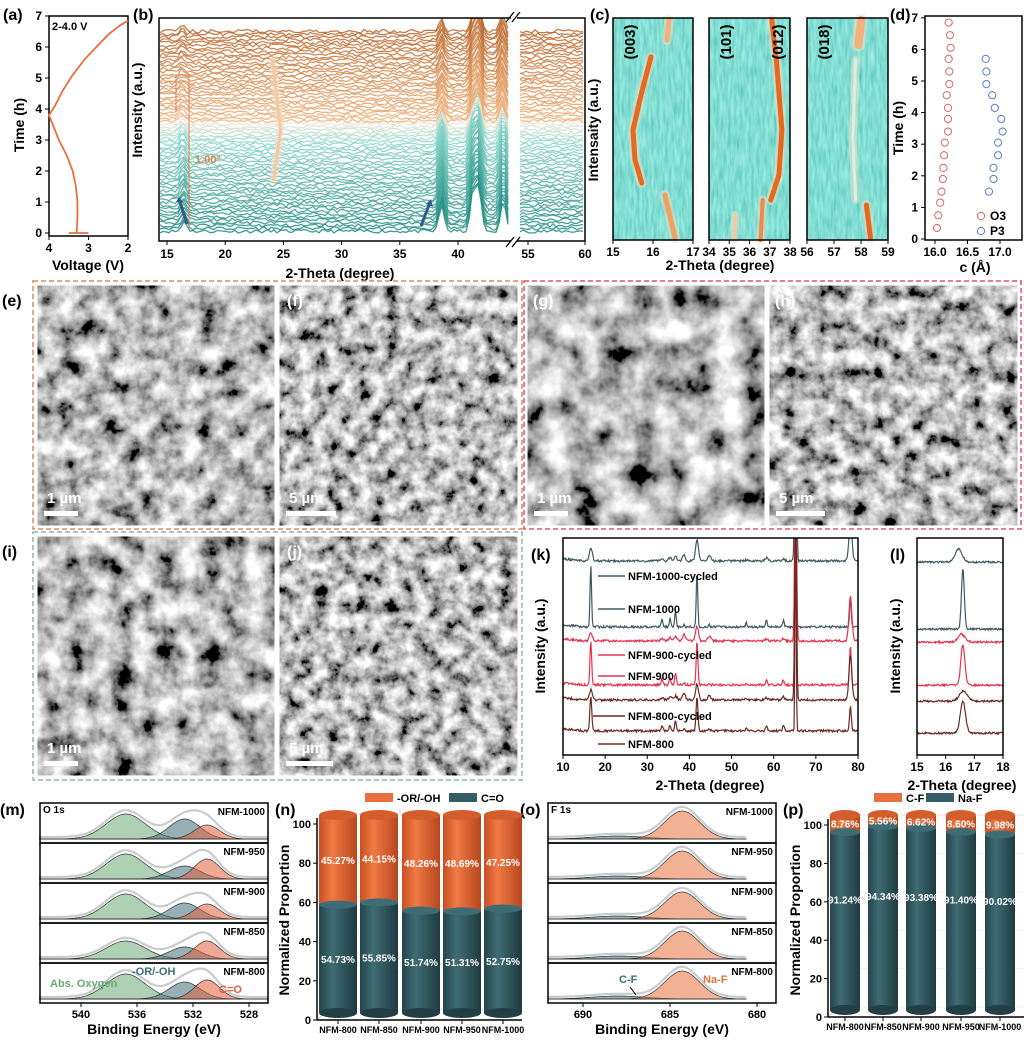  Describe the element at coordinates (898, 128) in the screenshot. I see `y-axis-title: Time (h)` at that location.